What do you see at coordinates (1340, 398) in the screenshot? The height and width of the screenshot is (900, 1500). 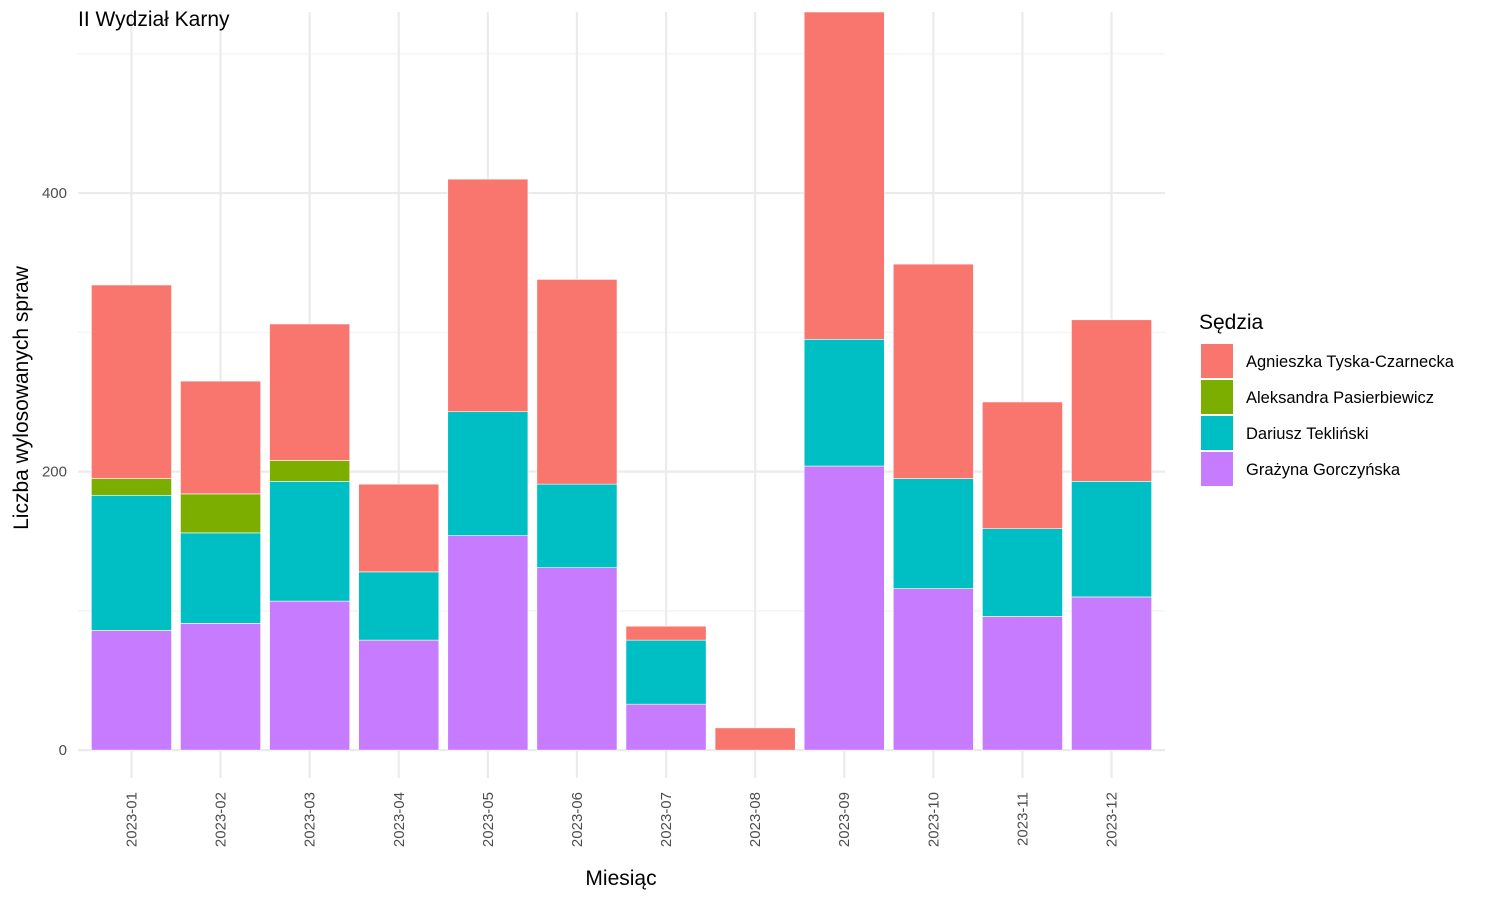 I see `legend-label: Aleksandra Pasierbiewicz` at bounding box center [1340, 398].